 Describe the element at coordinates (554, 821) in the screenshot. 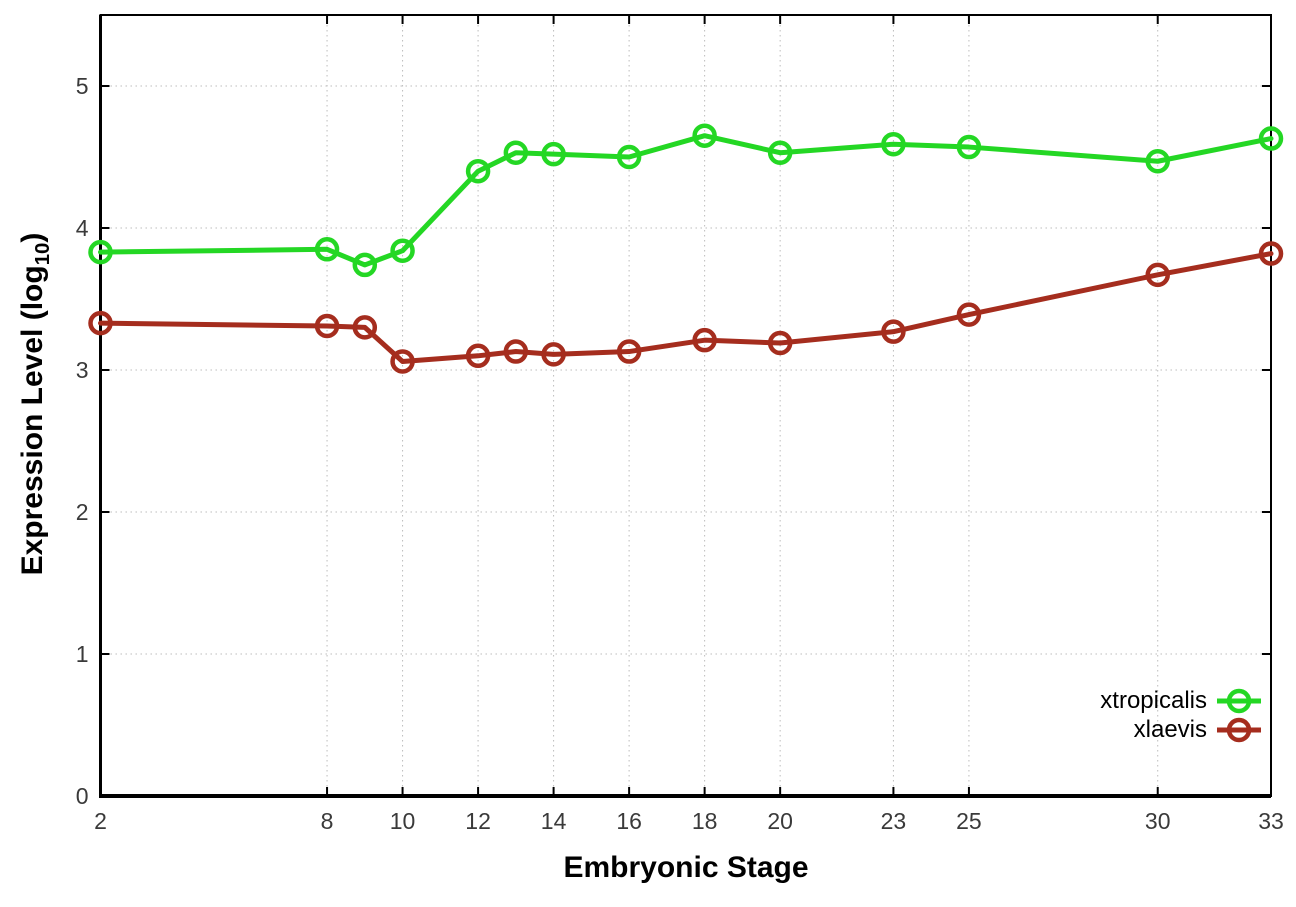

I see `x-tick-label: 14` at that location.